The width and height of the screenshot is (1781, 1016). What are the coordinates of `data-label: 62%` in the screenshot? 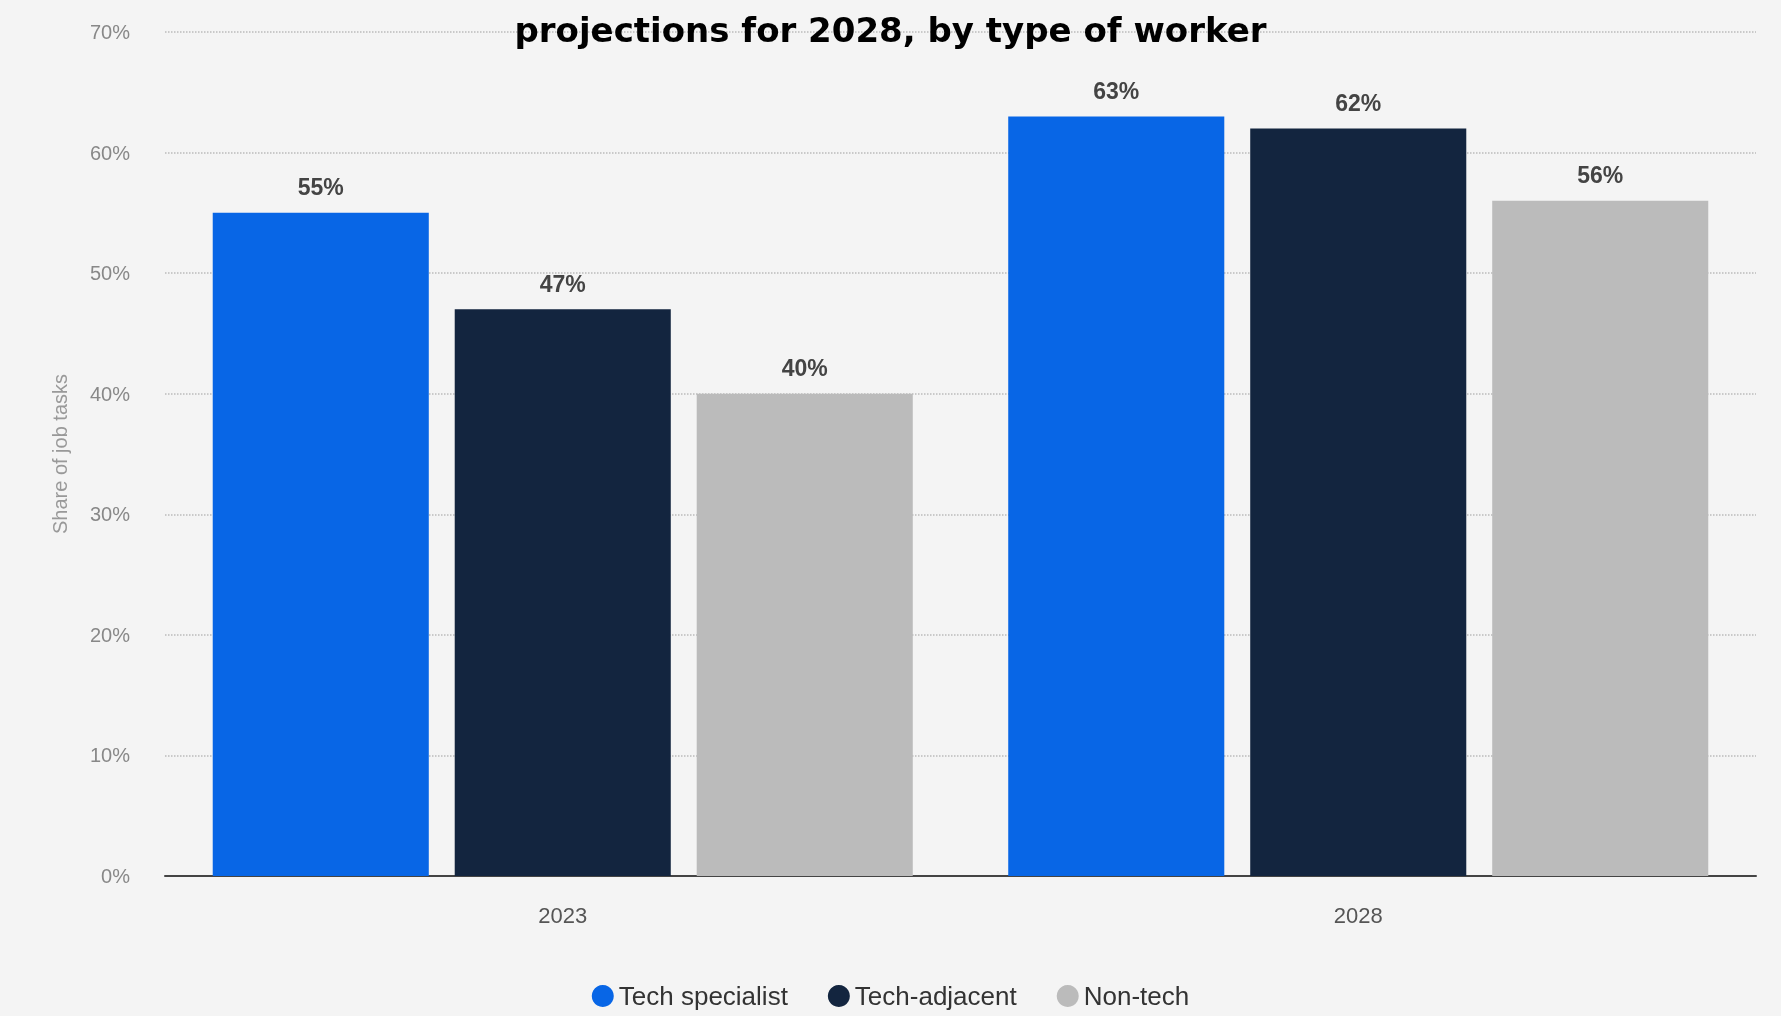 It's located at (1358, 102).